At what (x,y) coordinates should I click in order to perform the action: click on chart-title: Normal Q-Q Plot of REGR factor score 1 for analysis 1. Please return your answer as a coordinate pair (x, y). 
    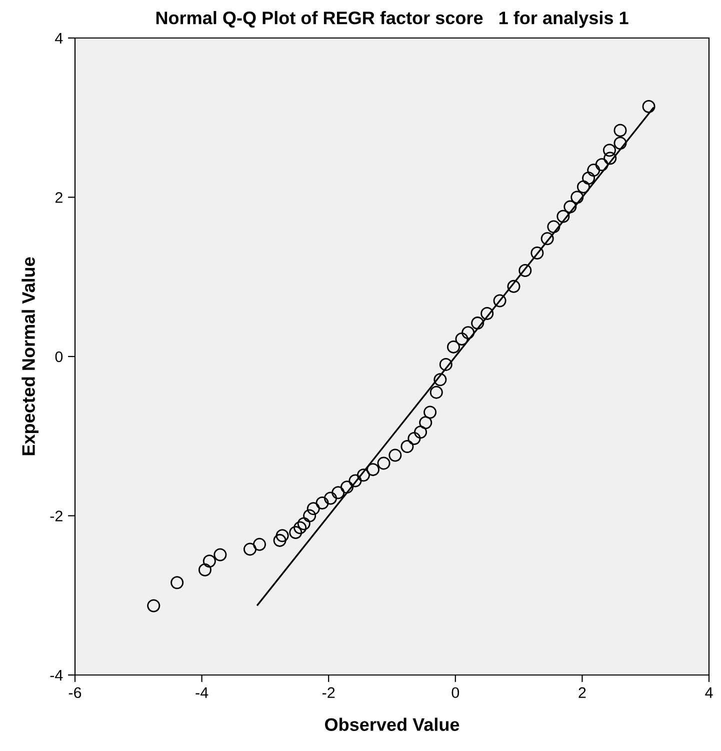
    Looking at the image, I should click on (392, 19).